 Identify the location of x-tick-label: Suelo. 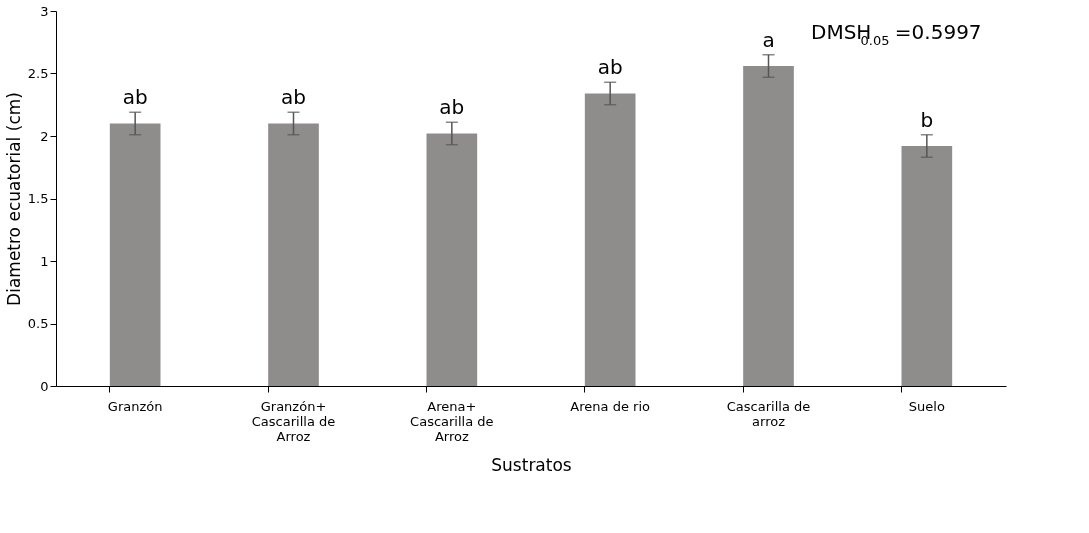
(926, 406).